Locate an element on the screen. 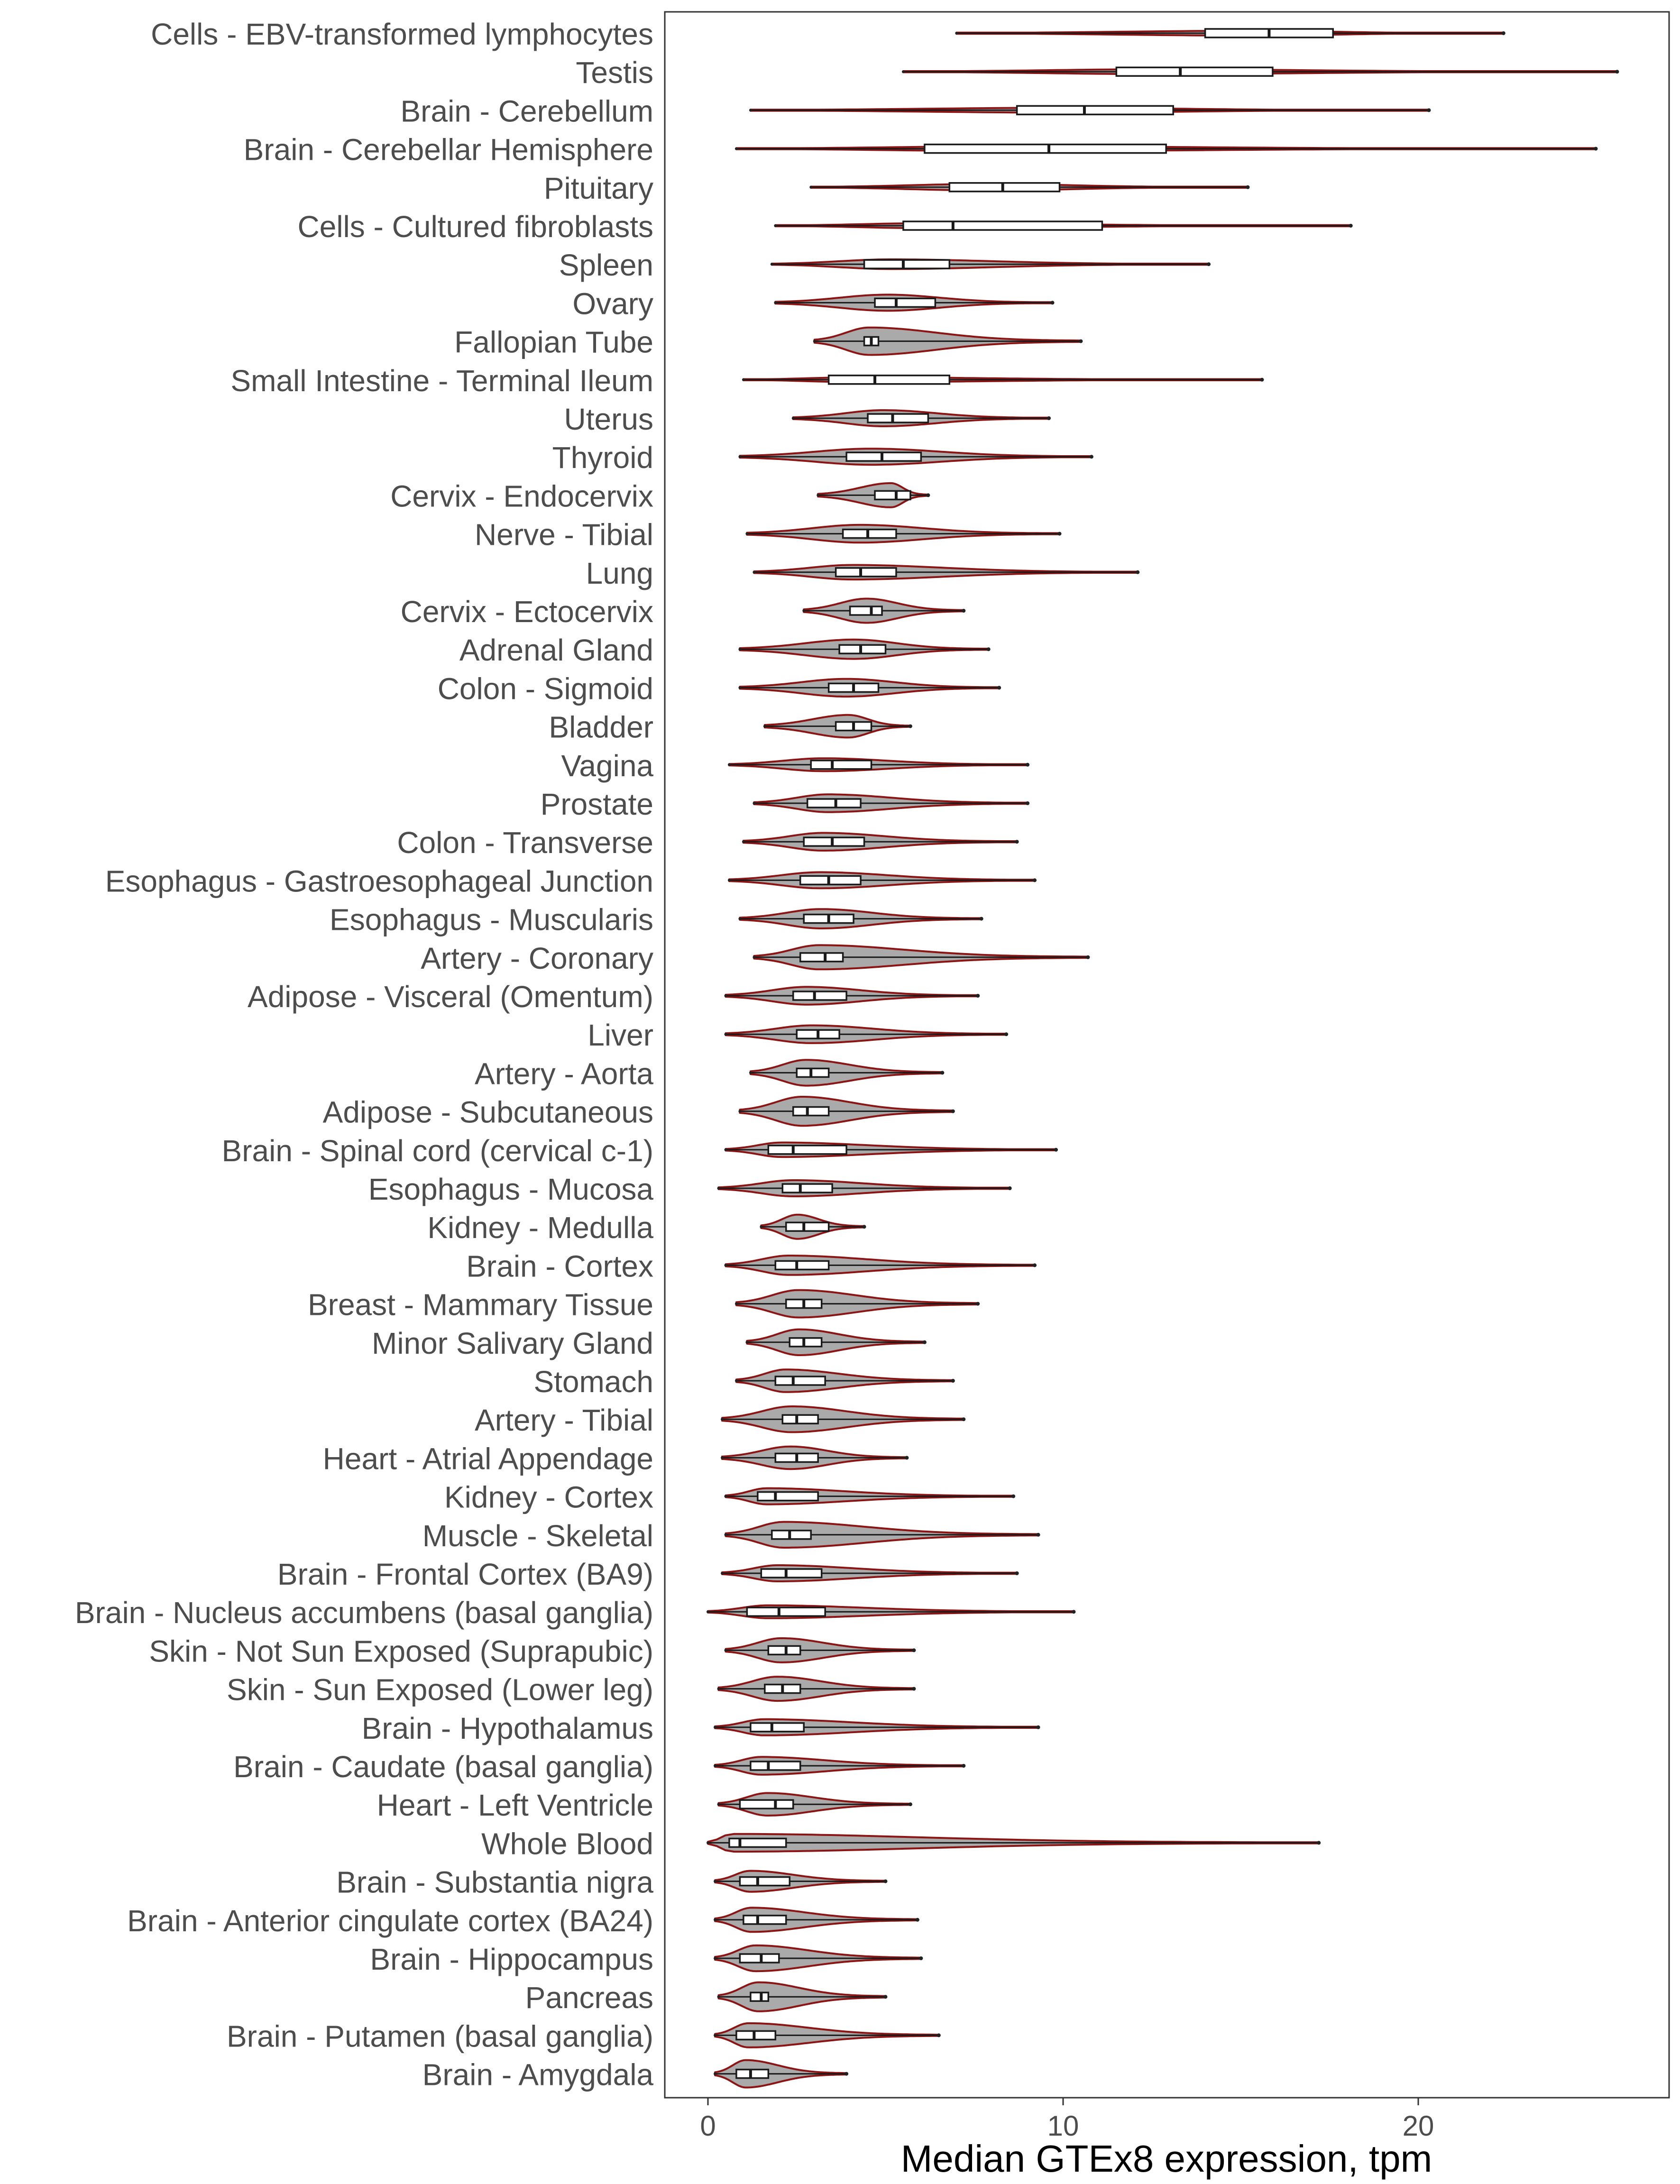 The width and height of the screenshot is (1680, 2184). category-label: Esophagus - Mucosa is located at coordinates (511, 1189).